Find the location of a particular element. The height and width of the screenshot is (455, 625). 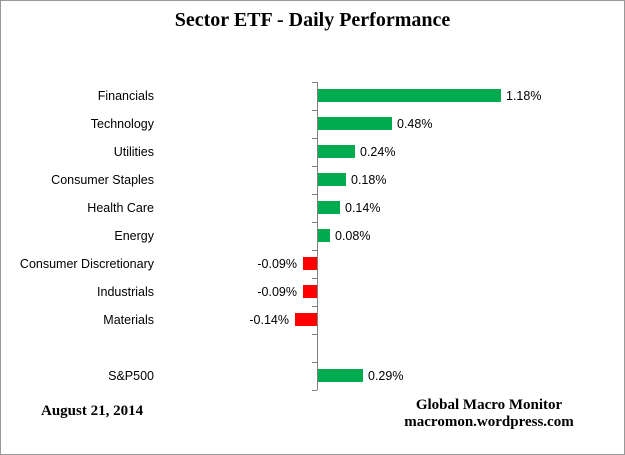

value-label: 0.18% is located at coordinates (369, 180).